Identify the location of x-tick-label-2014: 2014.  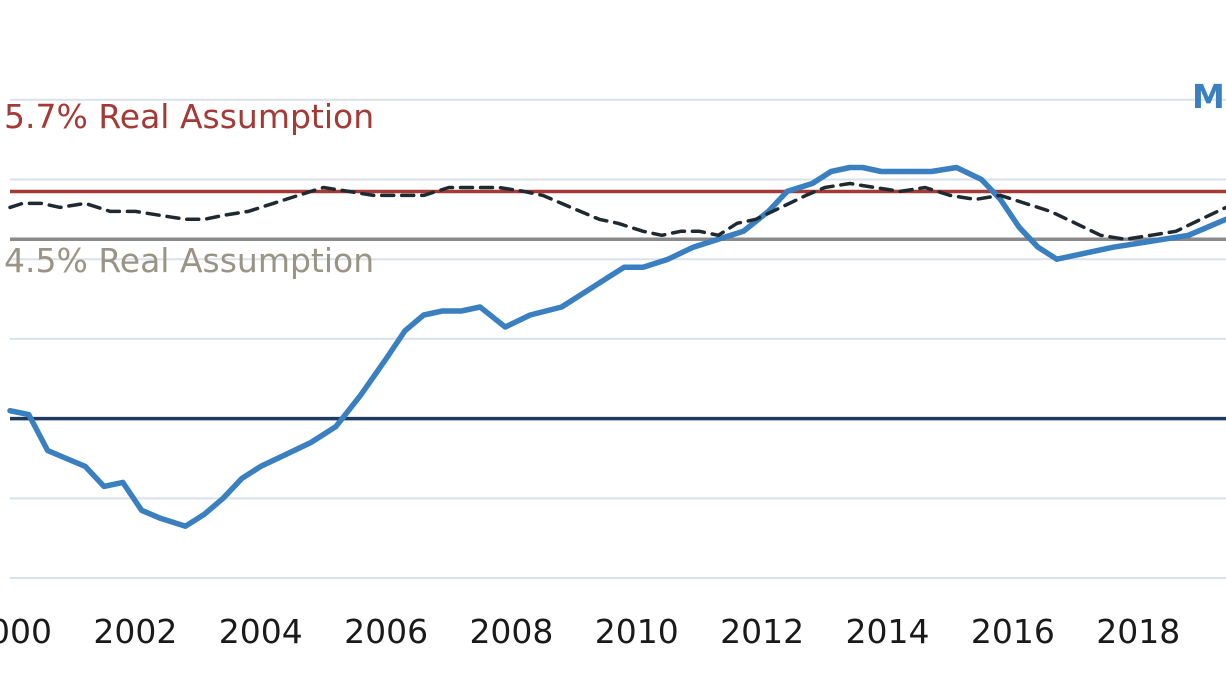
(888, 631).